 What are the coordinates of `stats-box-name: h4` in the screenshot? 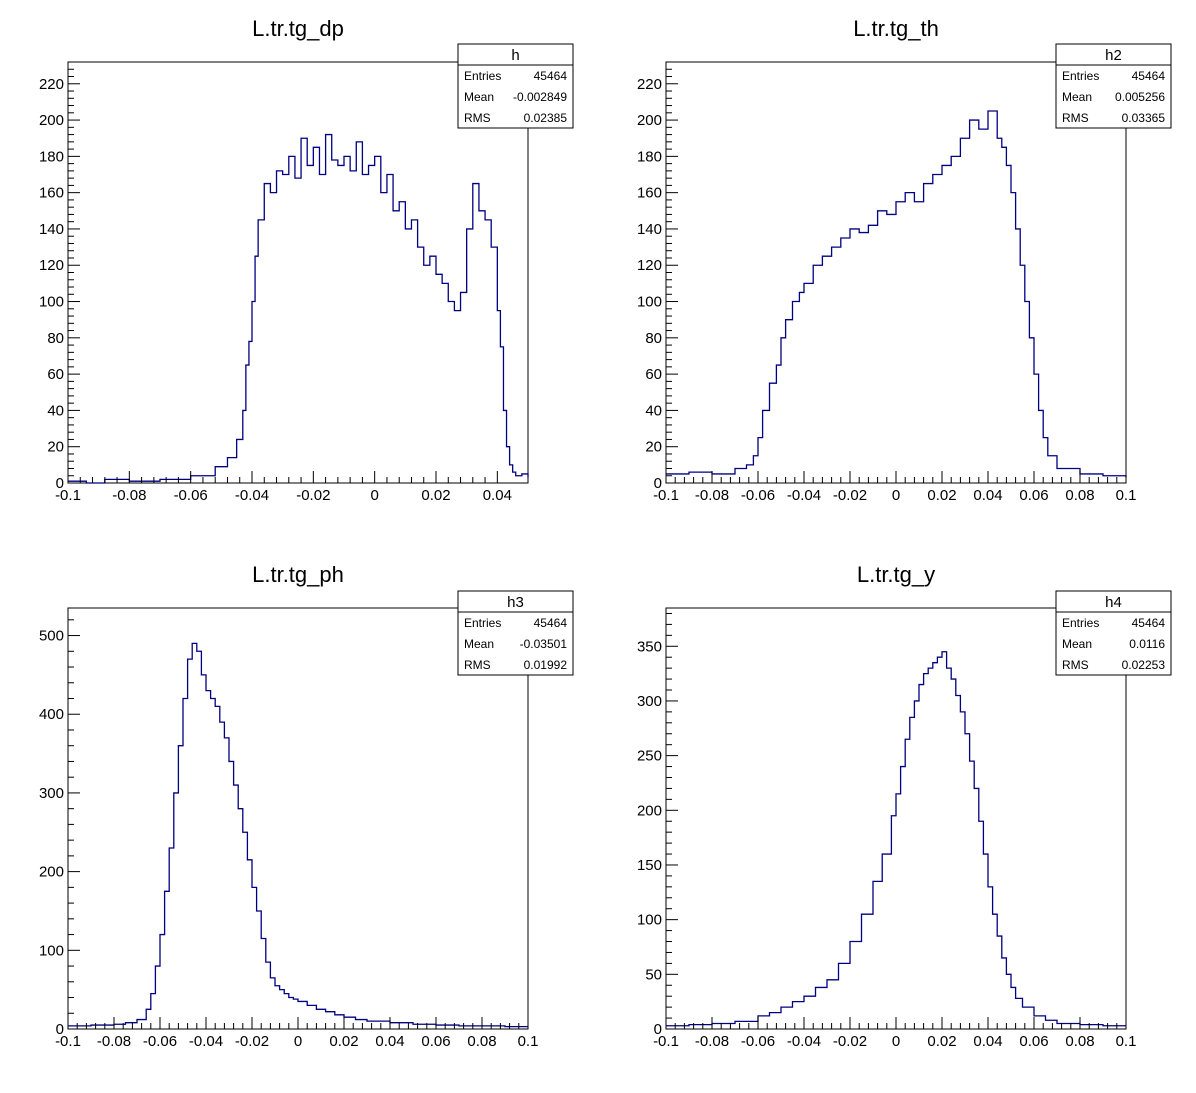 It's located at (1113, 602).